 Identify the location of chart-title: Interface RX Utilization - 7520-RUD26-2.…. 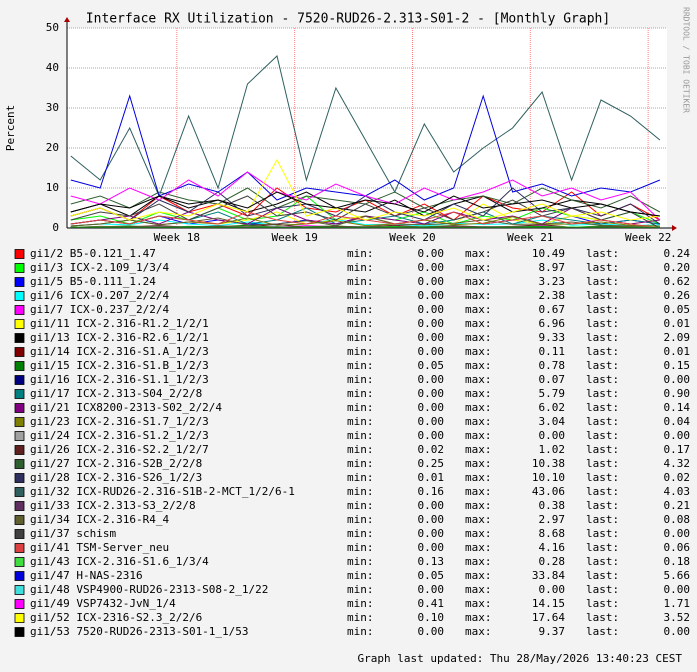
(348, 19).